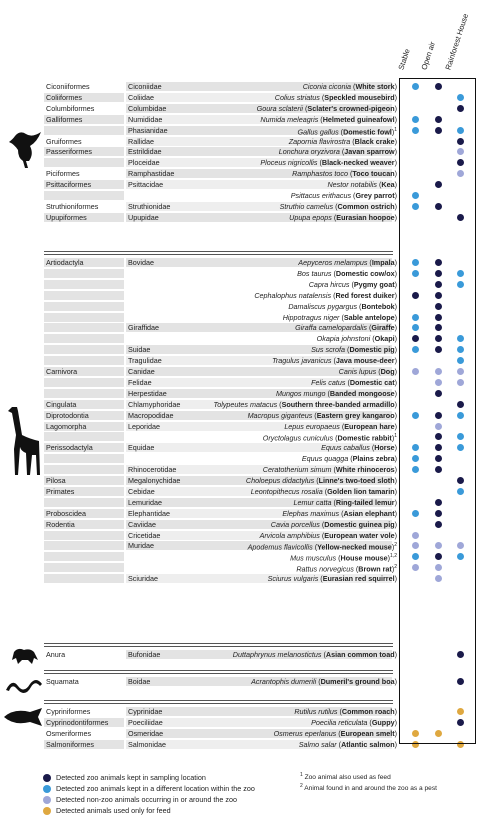  What do you see at coordinates (356, 480) in the screenshot?
I see `species-common: Linne's two-toed sloth` at bounding box center [356, 480].